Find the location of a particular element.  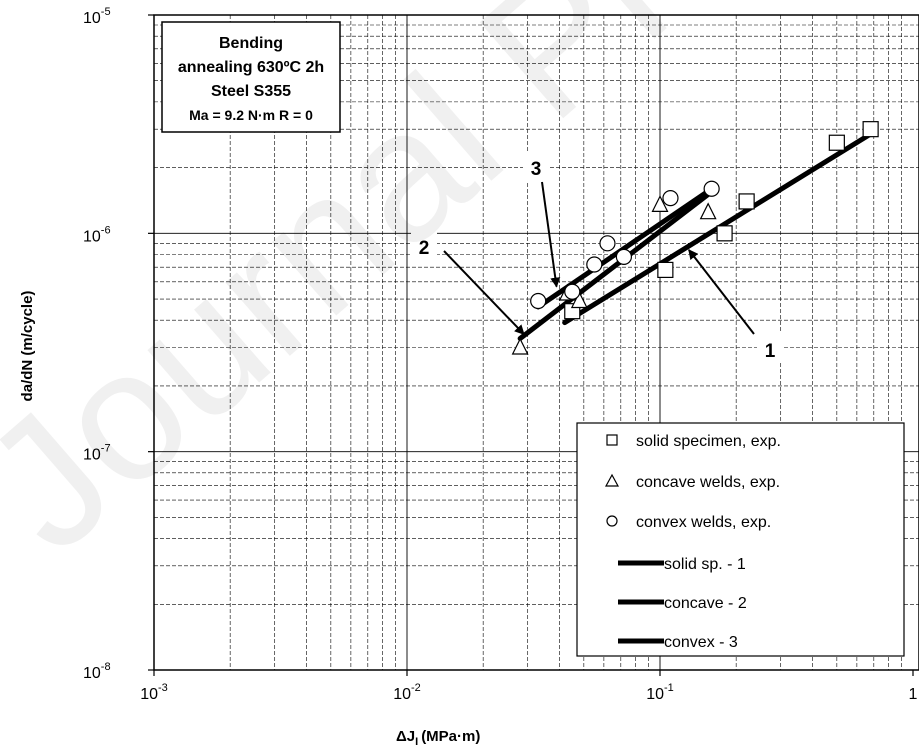

data-points is located at coordinates (695, 238).